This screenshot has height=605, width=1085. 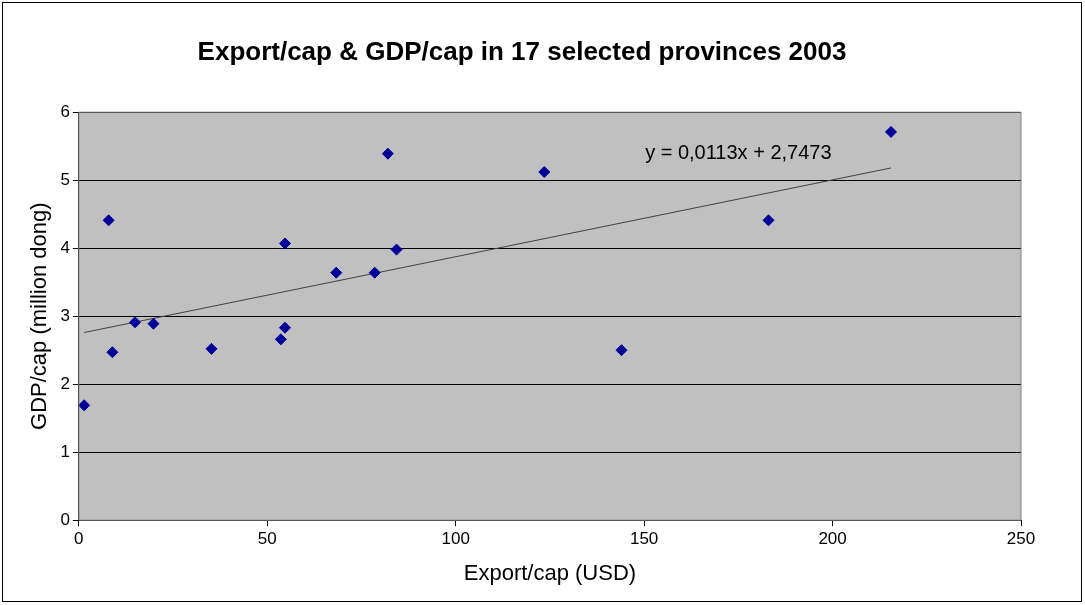 What do you see at coordinates (39, 316) in the screenshot?
I see `y-axis-title: GDP/cap (million dong)` at bounding box center [39, 316].